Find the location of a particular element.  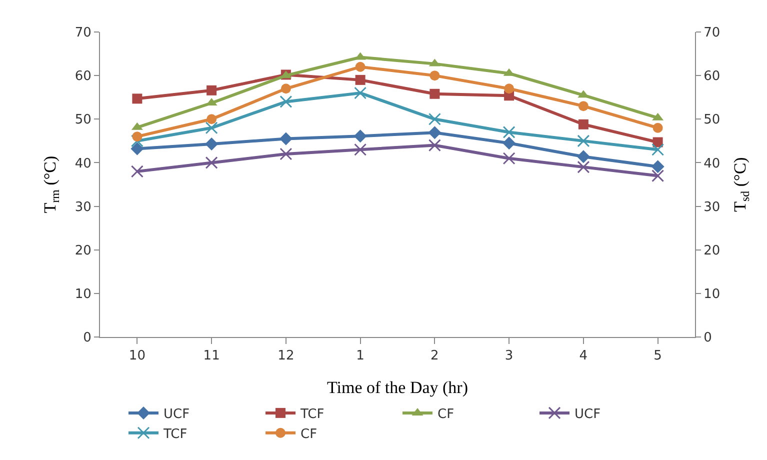

x-tick-label: 5 is located at coordinates (658, 356).